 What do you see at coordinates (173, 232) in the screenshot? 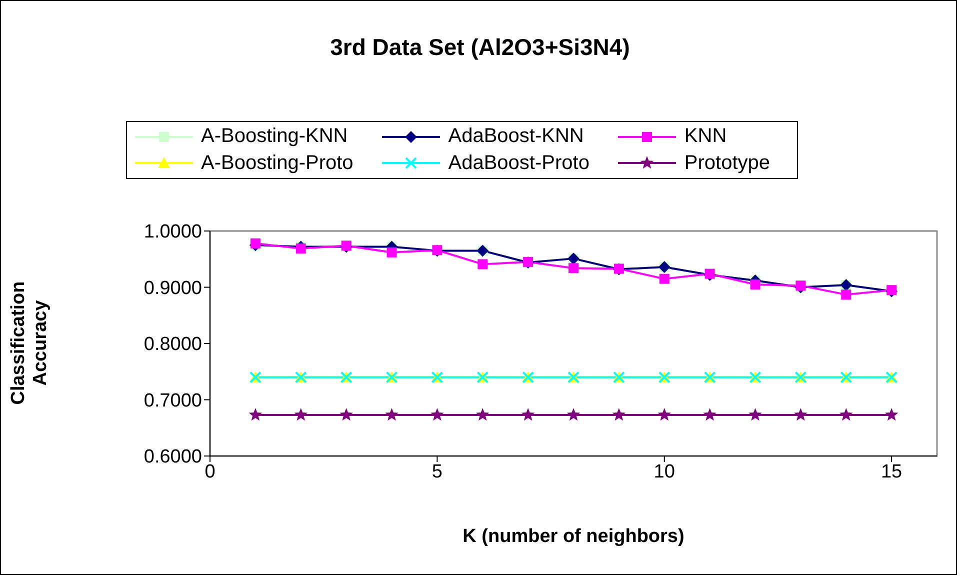
I see `y-tick-label: 1.0000` at bounding box center [173, 232].